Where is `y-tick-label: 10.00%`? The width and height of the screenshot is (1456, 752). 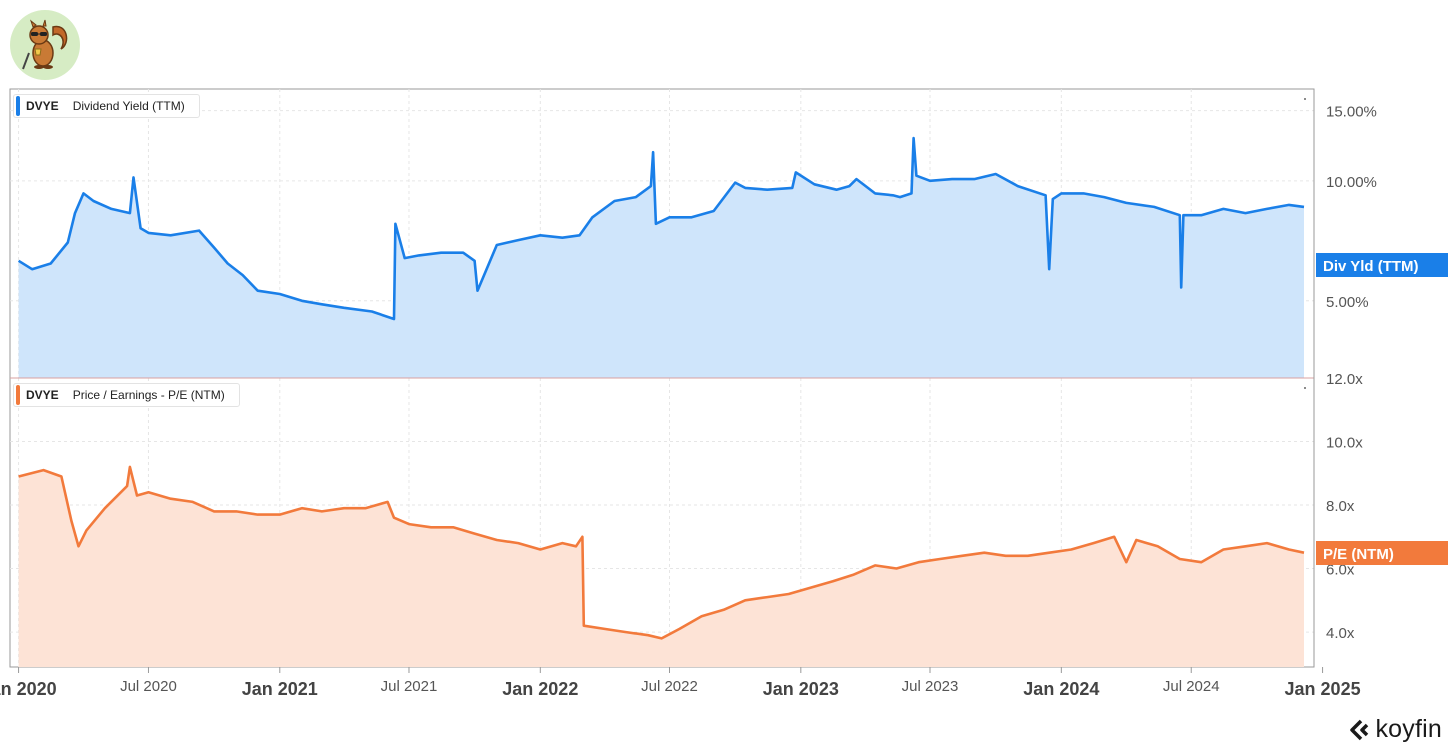 y-tick-label: 10.00% is located at coordinates (1351, 182).